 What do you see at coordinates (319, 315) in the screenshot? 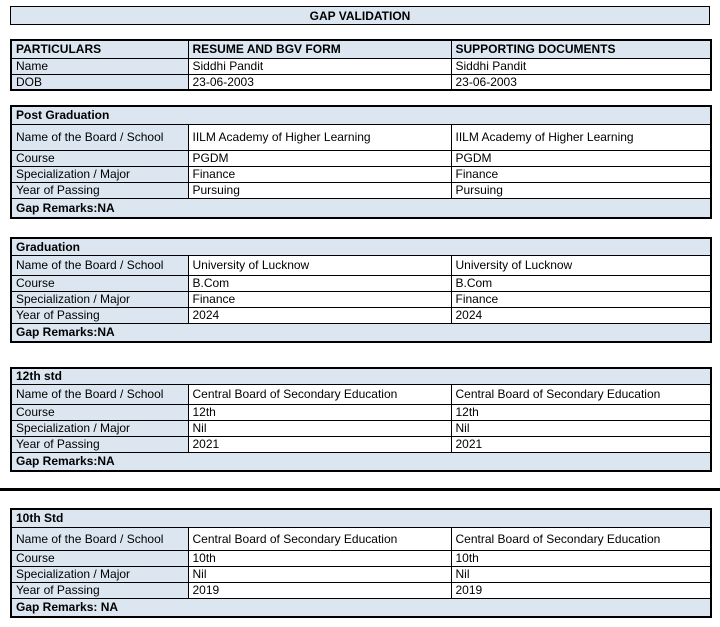
I see `year-resume-value: 2024` at bounding box center [319, 315].